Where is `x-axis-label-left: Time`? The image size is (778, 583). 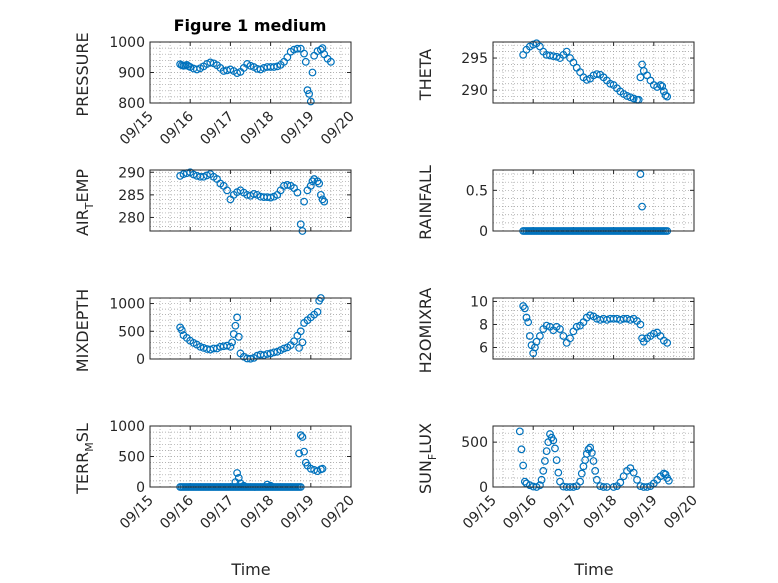
x-axis-label-left: Time is located at coordinates (250, 569).